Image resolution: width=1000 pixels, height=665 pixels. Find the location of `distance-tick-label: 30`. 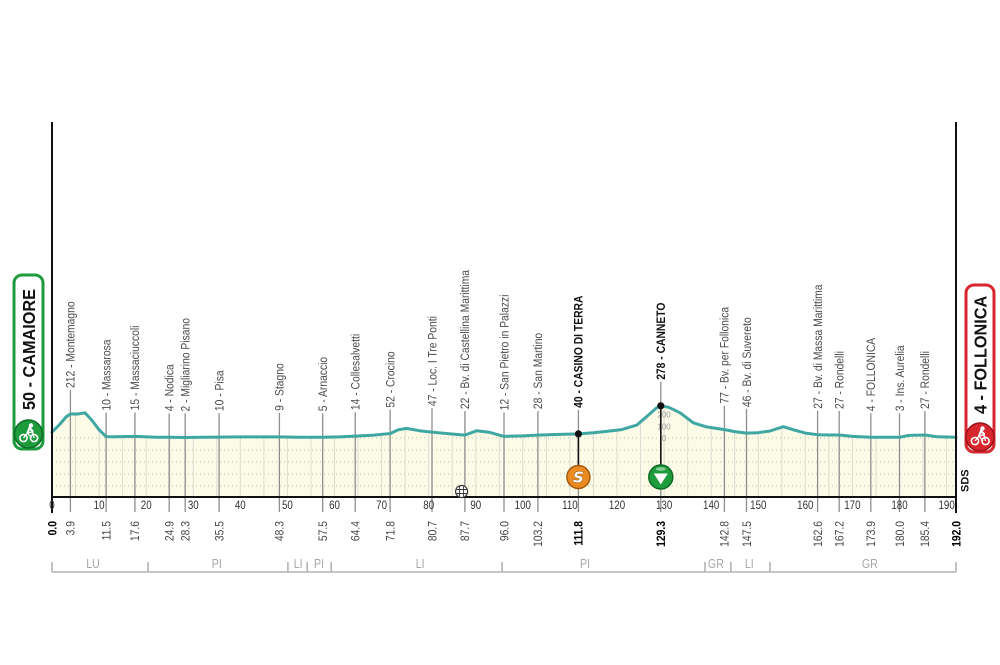

distance-tick-label: 30 is located at coordinates (193, 505).